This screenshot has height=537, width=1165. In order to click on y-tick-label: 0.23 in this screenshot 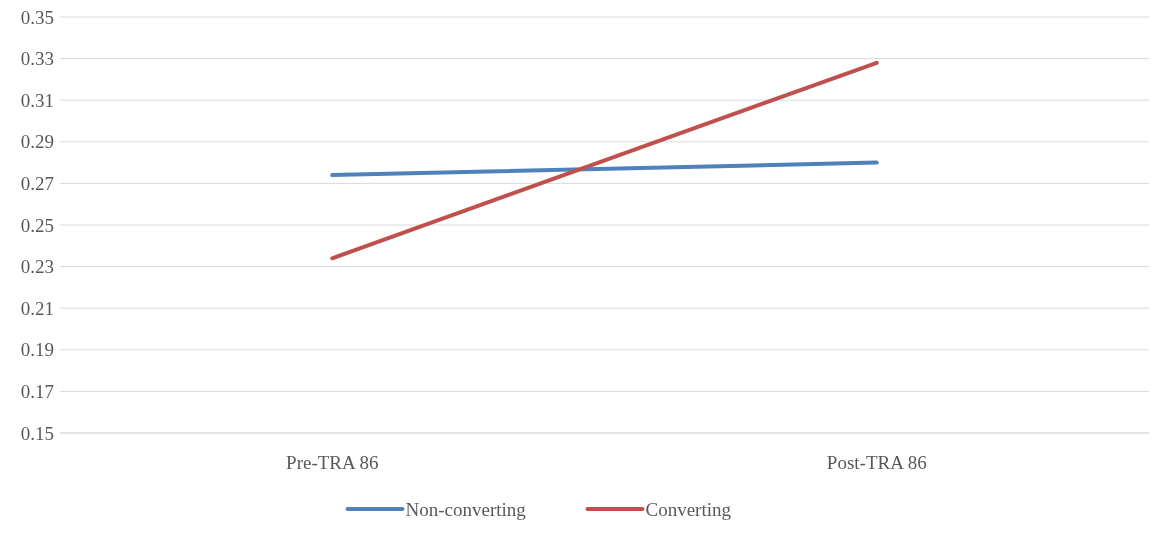, I will do `click(37, 267)`.